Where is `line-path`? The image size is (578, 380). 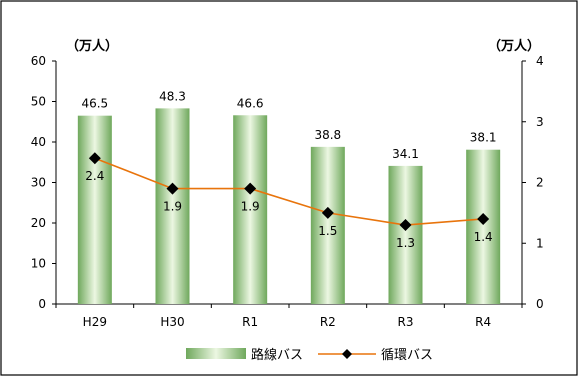 line-path is located at coordinates (289, 191).